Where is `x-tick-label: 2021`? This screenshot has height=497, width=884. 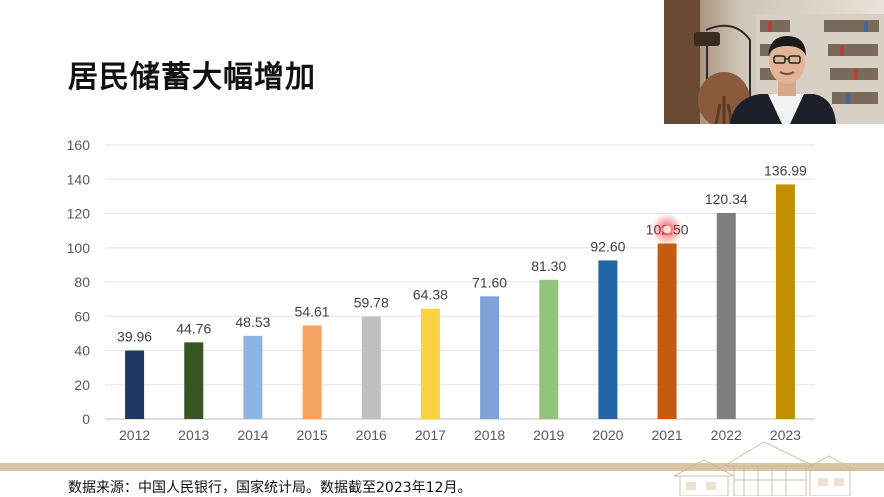 x-tick-label: 2021 is located at coordinates (667, 435).